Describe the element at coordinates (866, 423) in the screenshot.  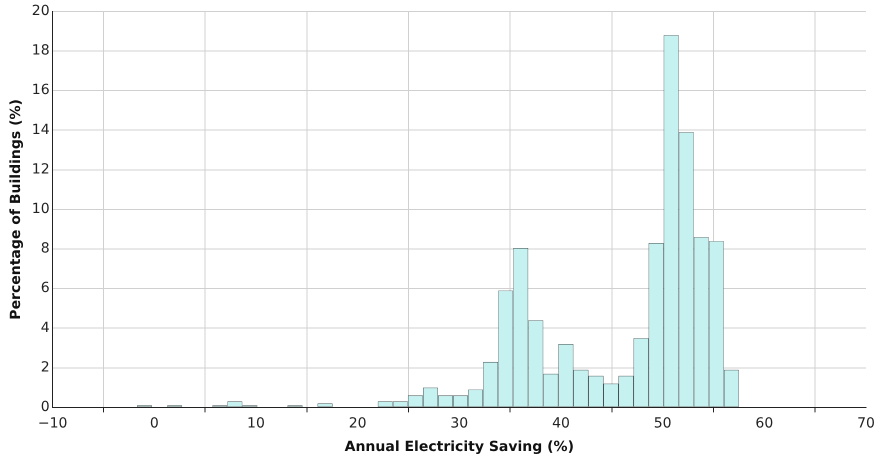
I see `x-tick-label: 70` at that location.